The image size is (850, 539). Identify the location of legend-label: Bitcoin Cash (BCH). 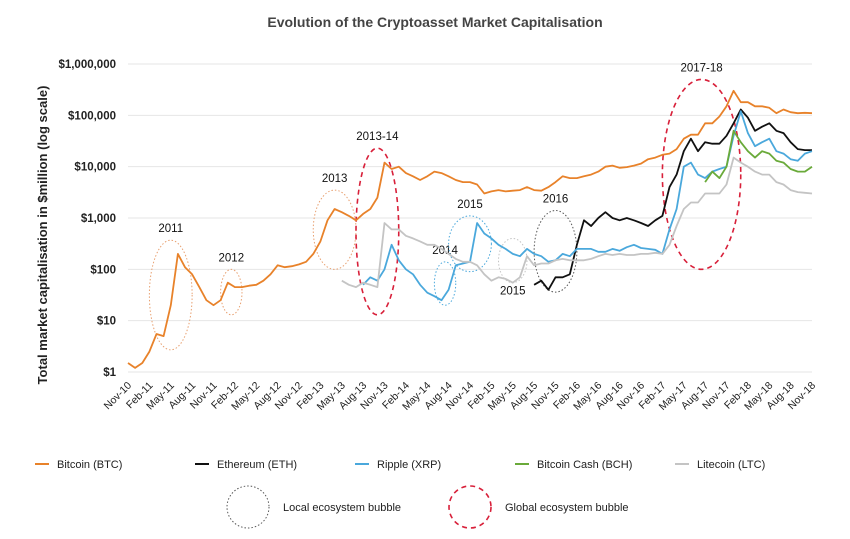
(584, 465).